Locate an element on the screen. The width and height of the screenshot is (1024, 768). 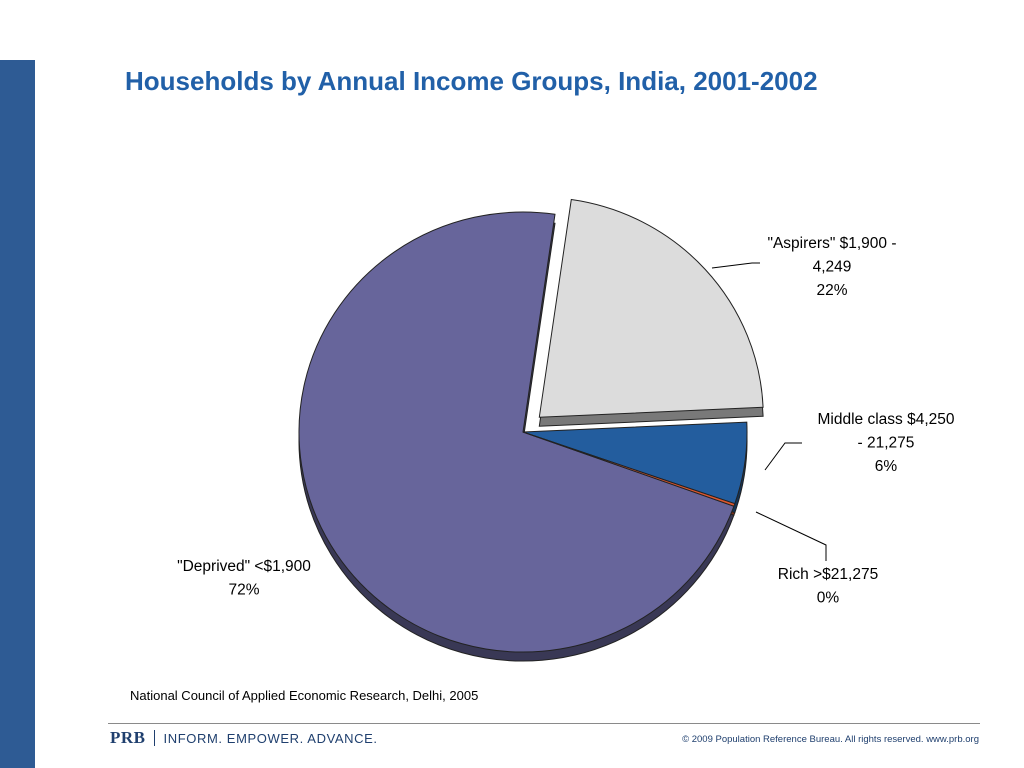
slice-label-line: 0% is located at coordinates (828, 598).